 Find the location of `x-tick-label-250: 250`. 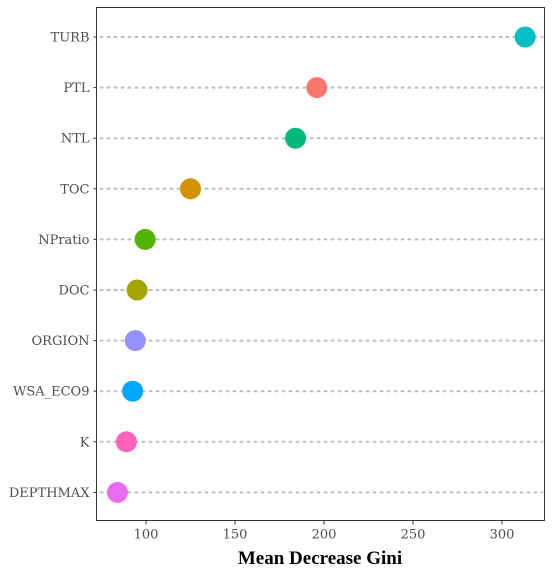

x-tick-label-250: 250 is located at coordinates (413, 535).